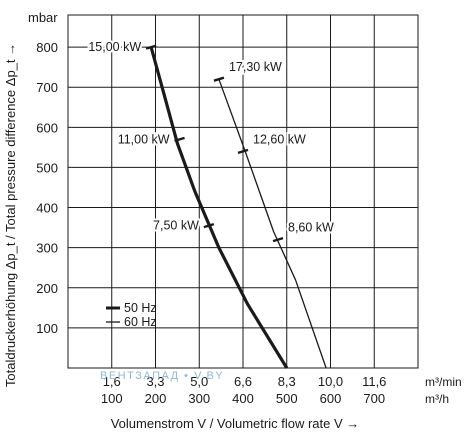 Image resolution: width=473 pixels, height=437 pixels. Describe the element at coordinates (47, 248) in the screenshot. I see `y-tick-label: 300` at that location.